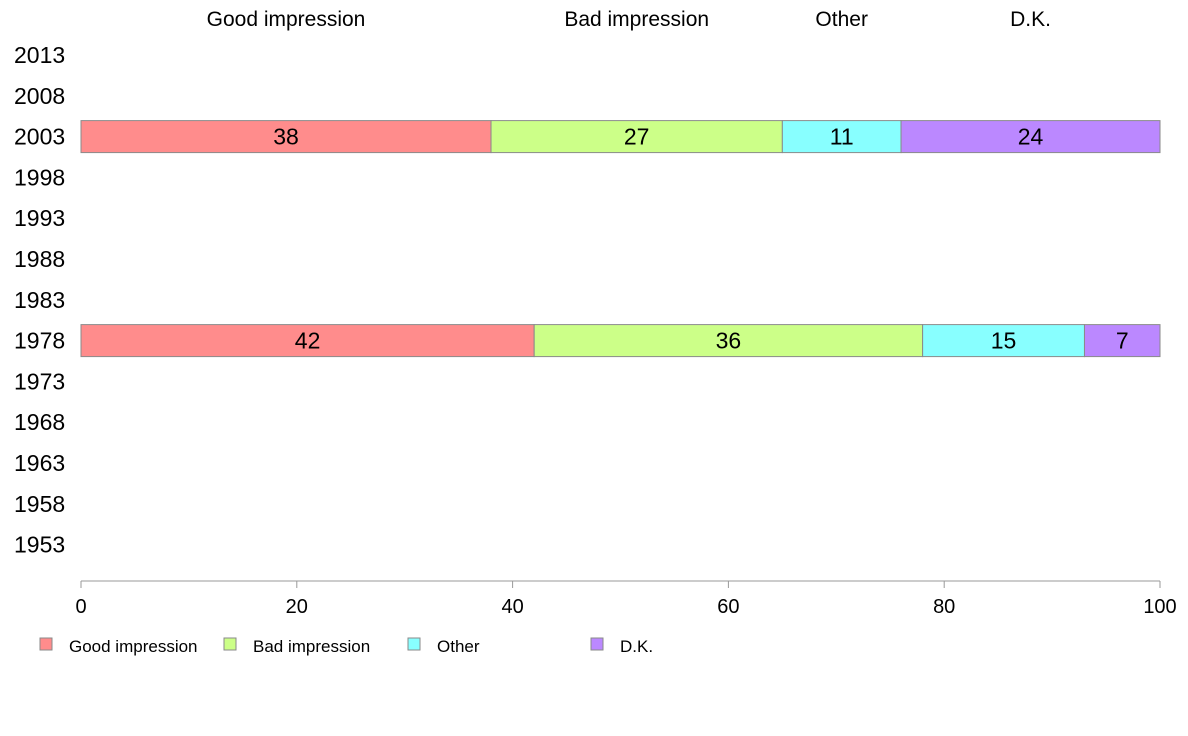  I want to click on bar-2003-bad-impression, so click(636, 137).